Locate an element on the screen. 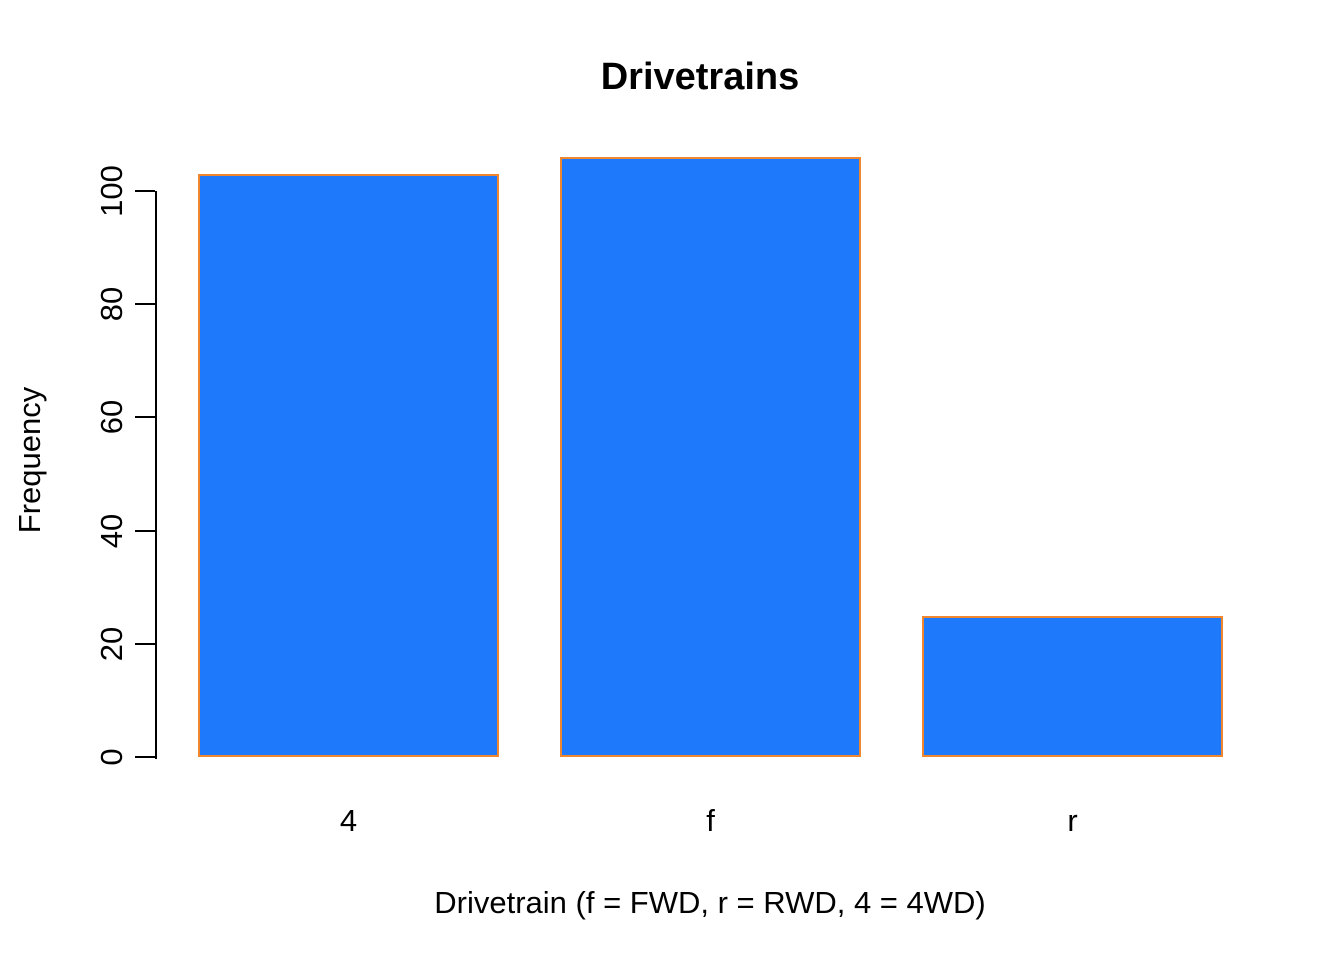  y-axis-tick-label: 40 is located at coordinates (111, 530).